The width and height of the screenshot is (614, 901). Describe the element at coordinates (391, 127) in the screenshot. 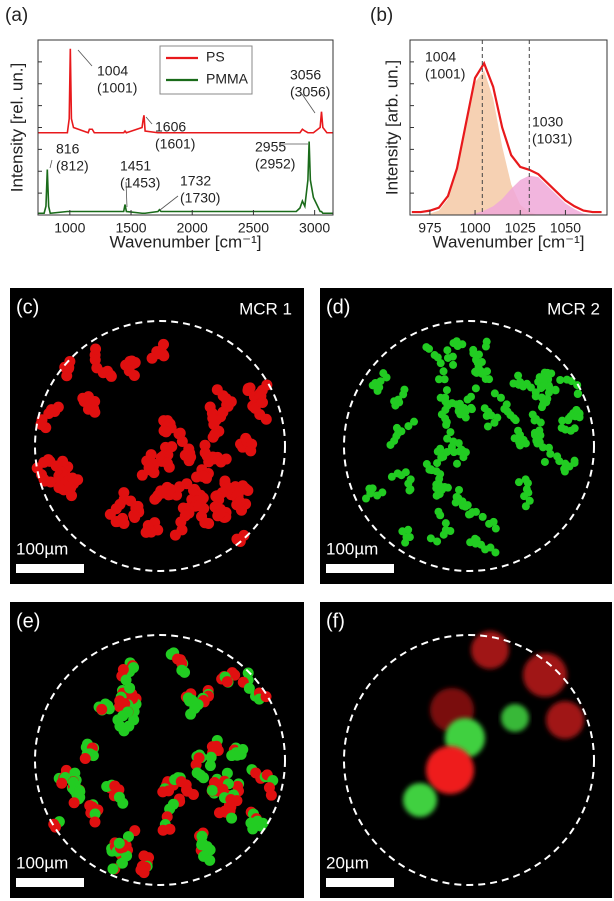

I see `y-axis-label: Intensity [arb. un.]` at that location.